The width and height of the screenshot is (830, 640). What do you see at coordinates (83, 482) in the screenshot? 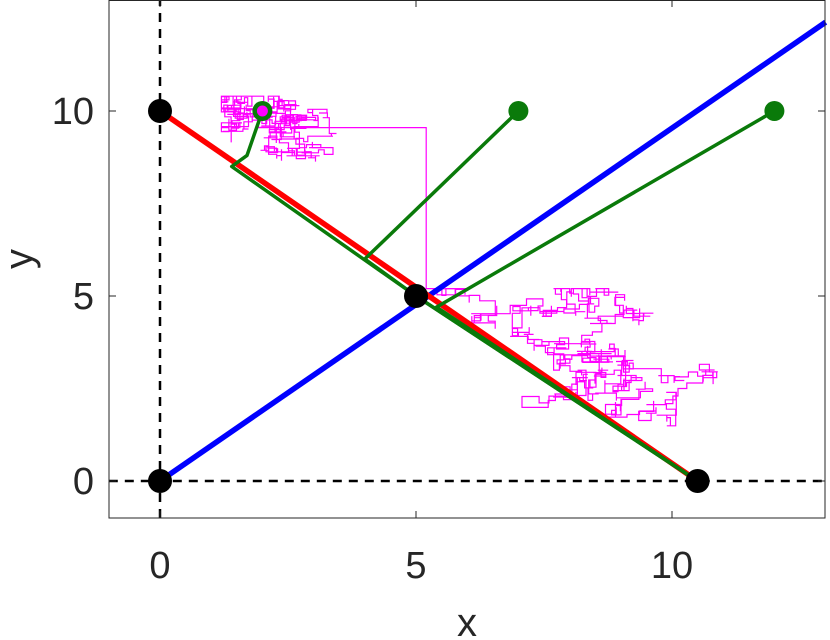
I see `y-tick-label: 0` at bounding box center [83, 482].